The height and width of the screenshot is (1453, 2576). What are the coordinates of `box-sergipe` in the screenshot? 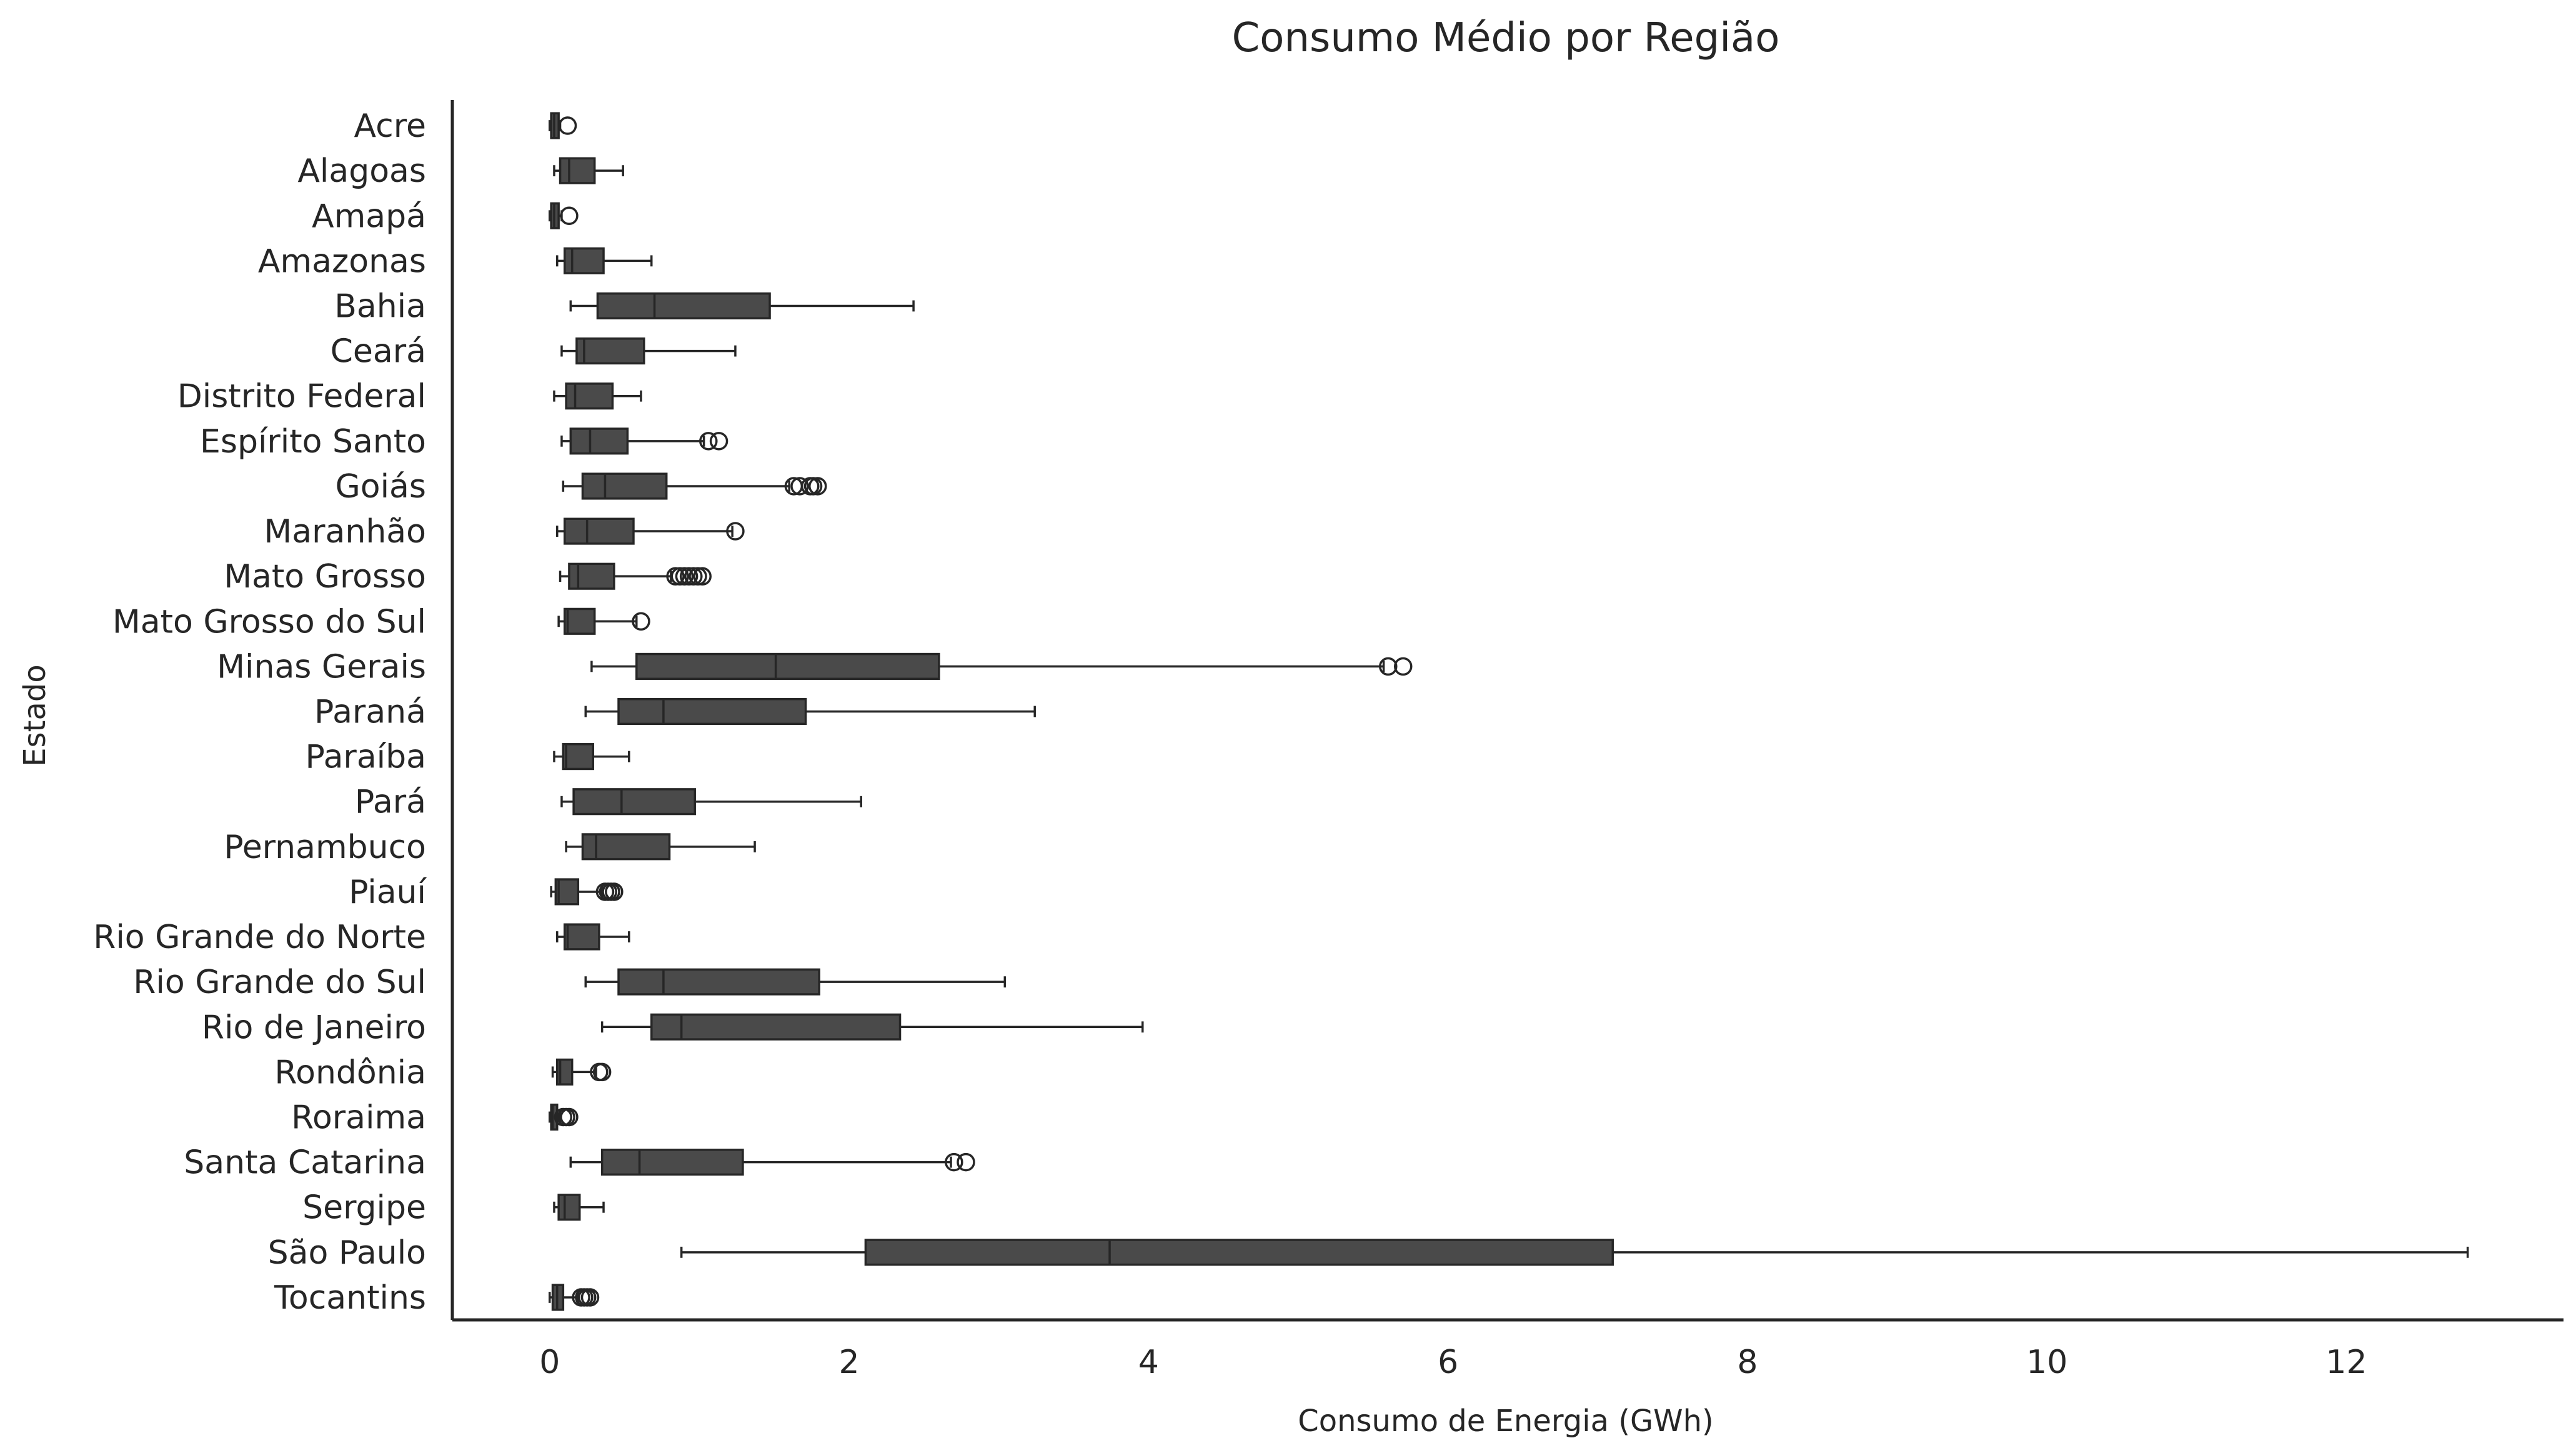 It's located at (579, 1207).